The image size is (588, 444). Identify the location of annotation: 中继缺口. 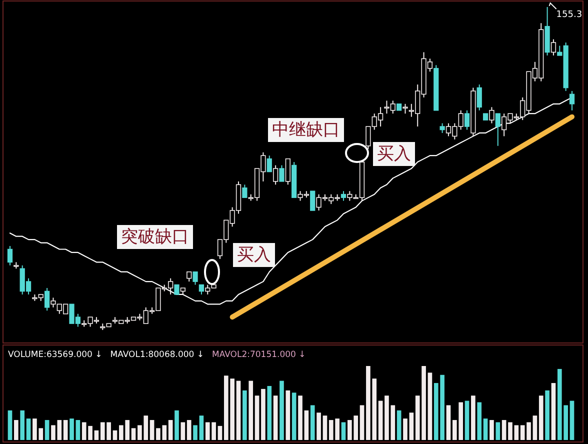
(306, 130).